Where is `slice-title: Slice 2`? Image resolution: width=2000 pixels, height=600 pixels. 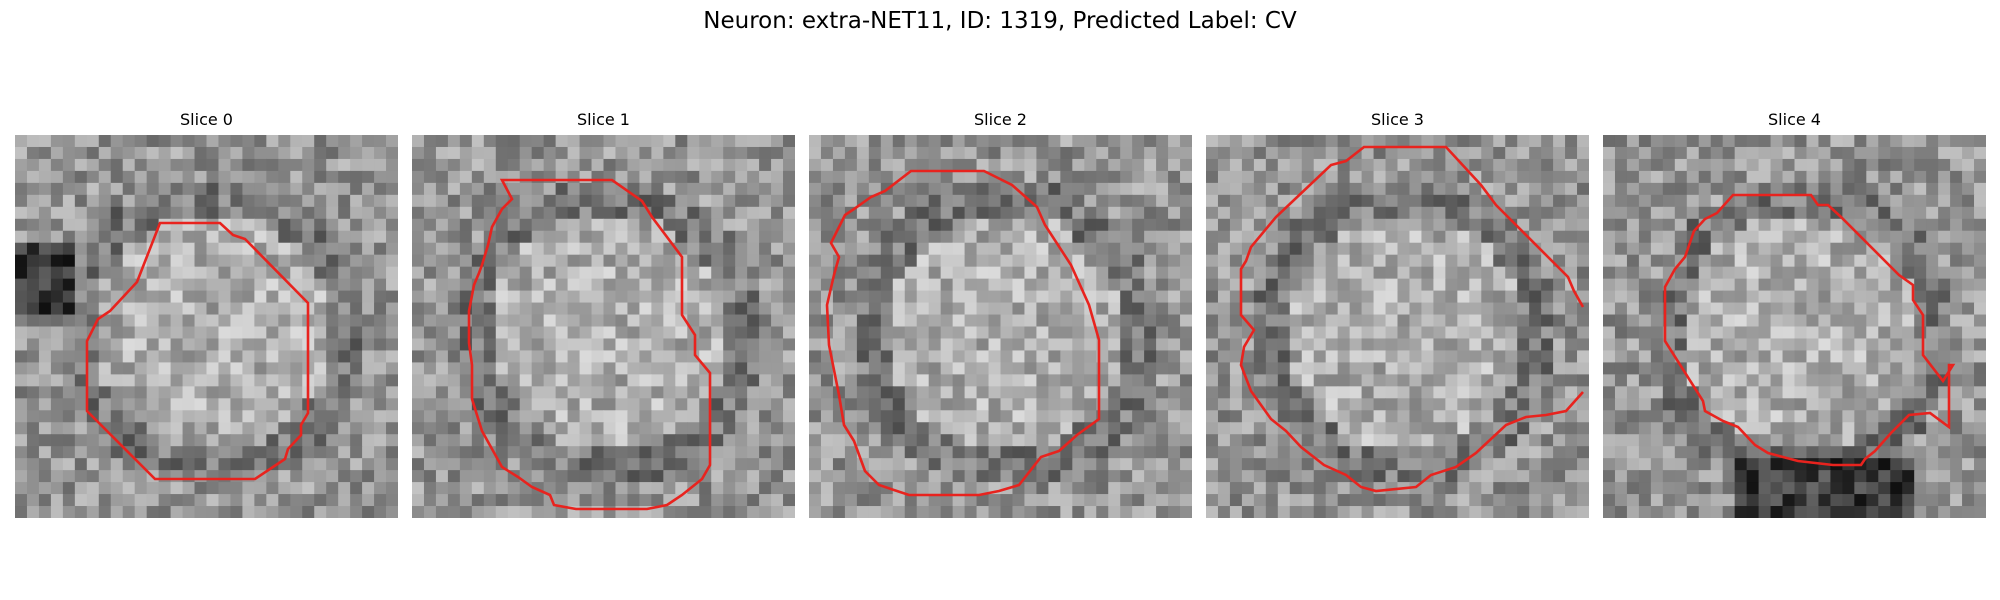 slice-title: Slice 2 is located at coordinates (1000, 119).